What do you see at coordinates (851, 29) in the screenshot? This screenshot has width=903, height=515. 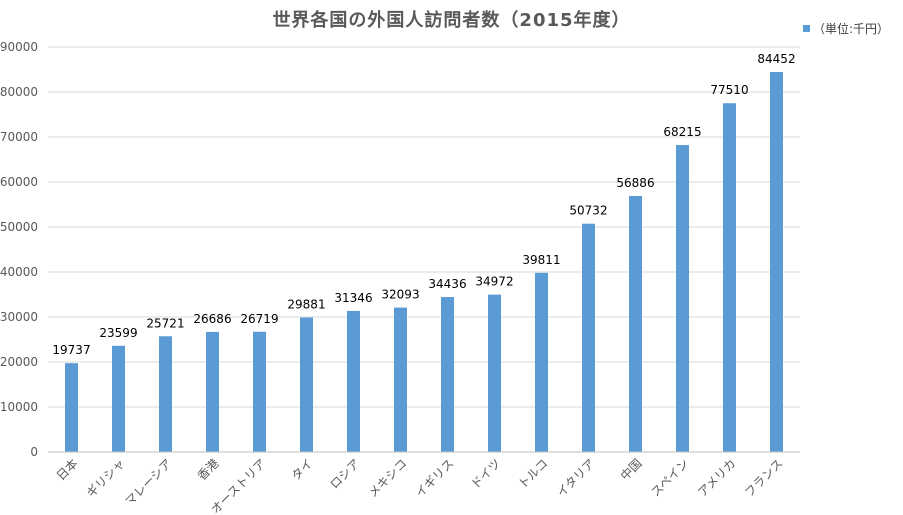 I see `legend-label: （単位:千円）` at bounding box center [851, 29].